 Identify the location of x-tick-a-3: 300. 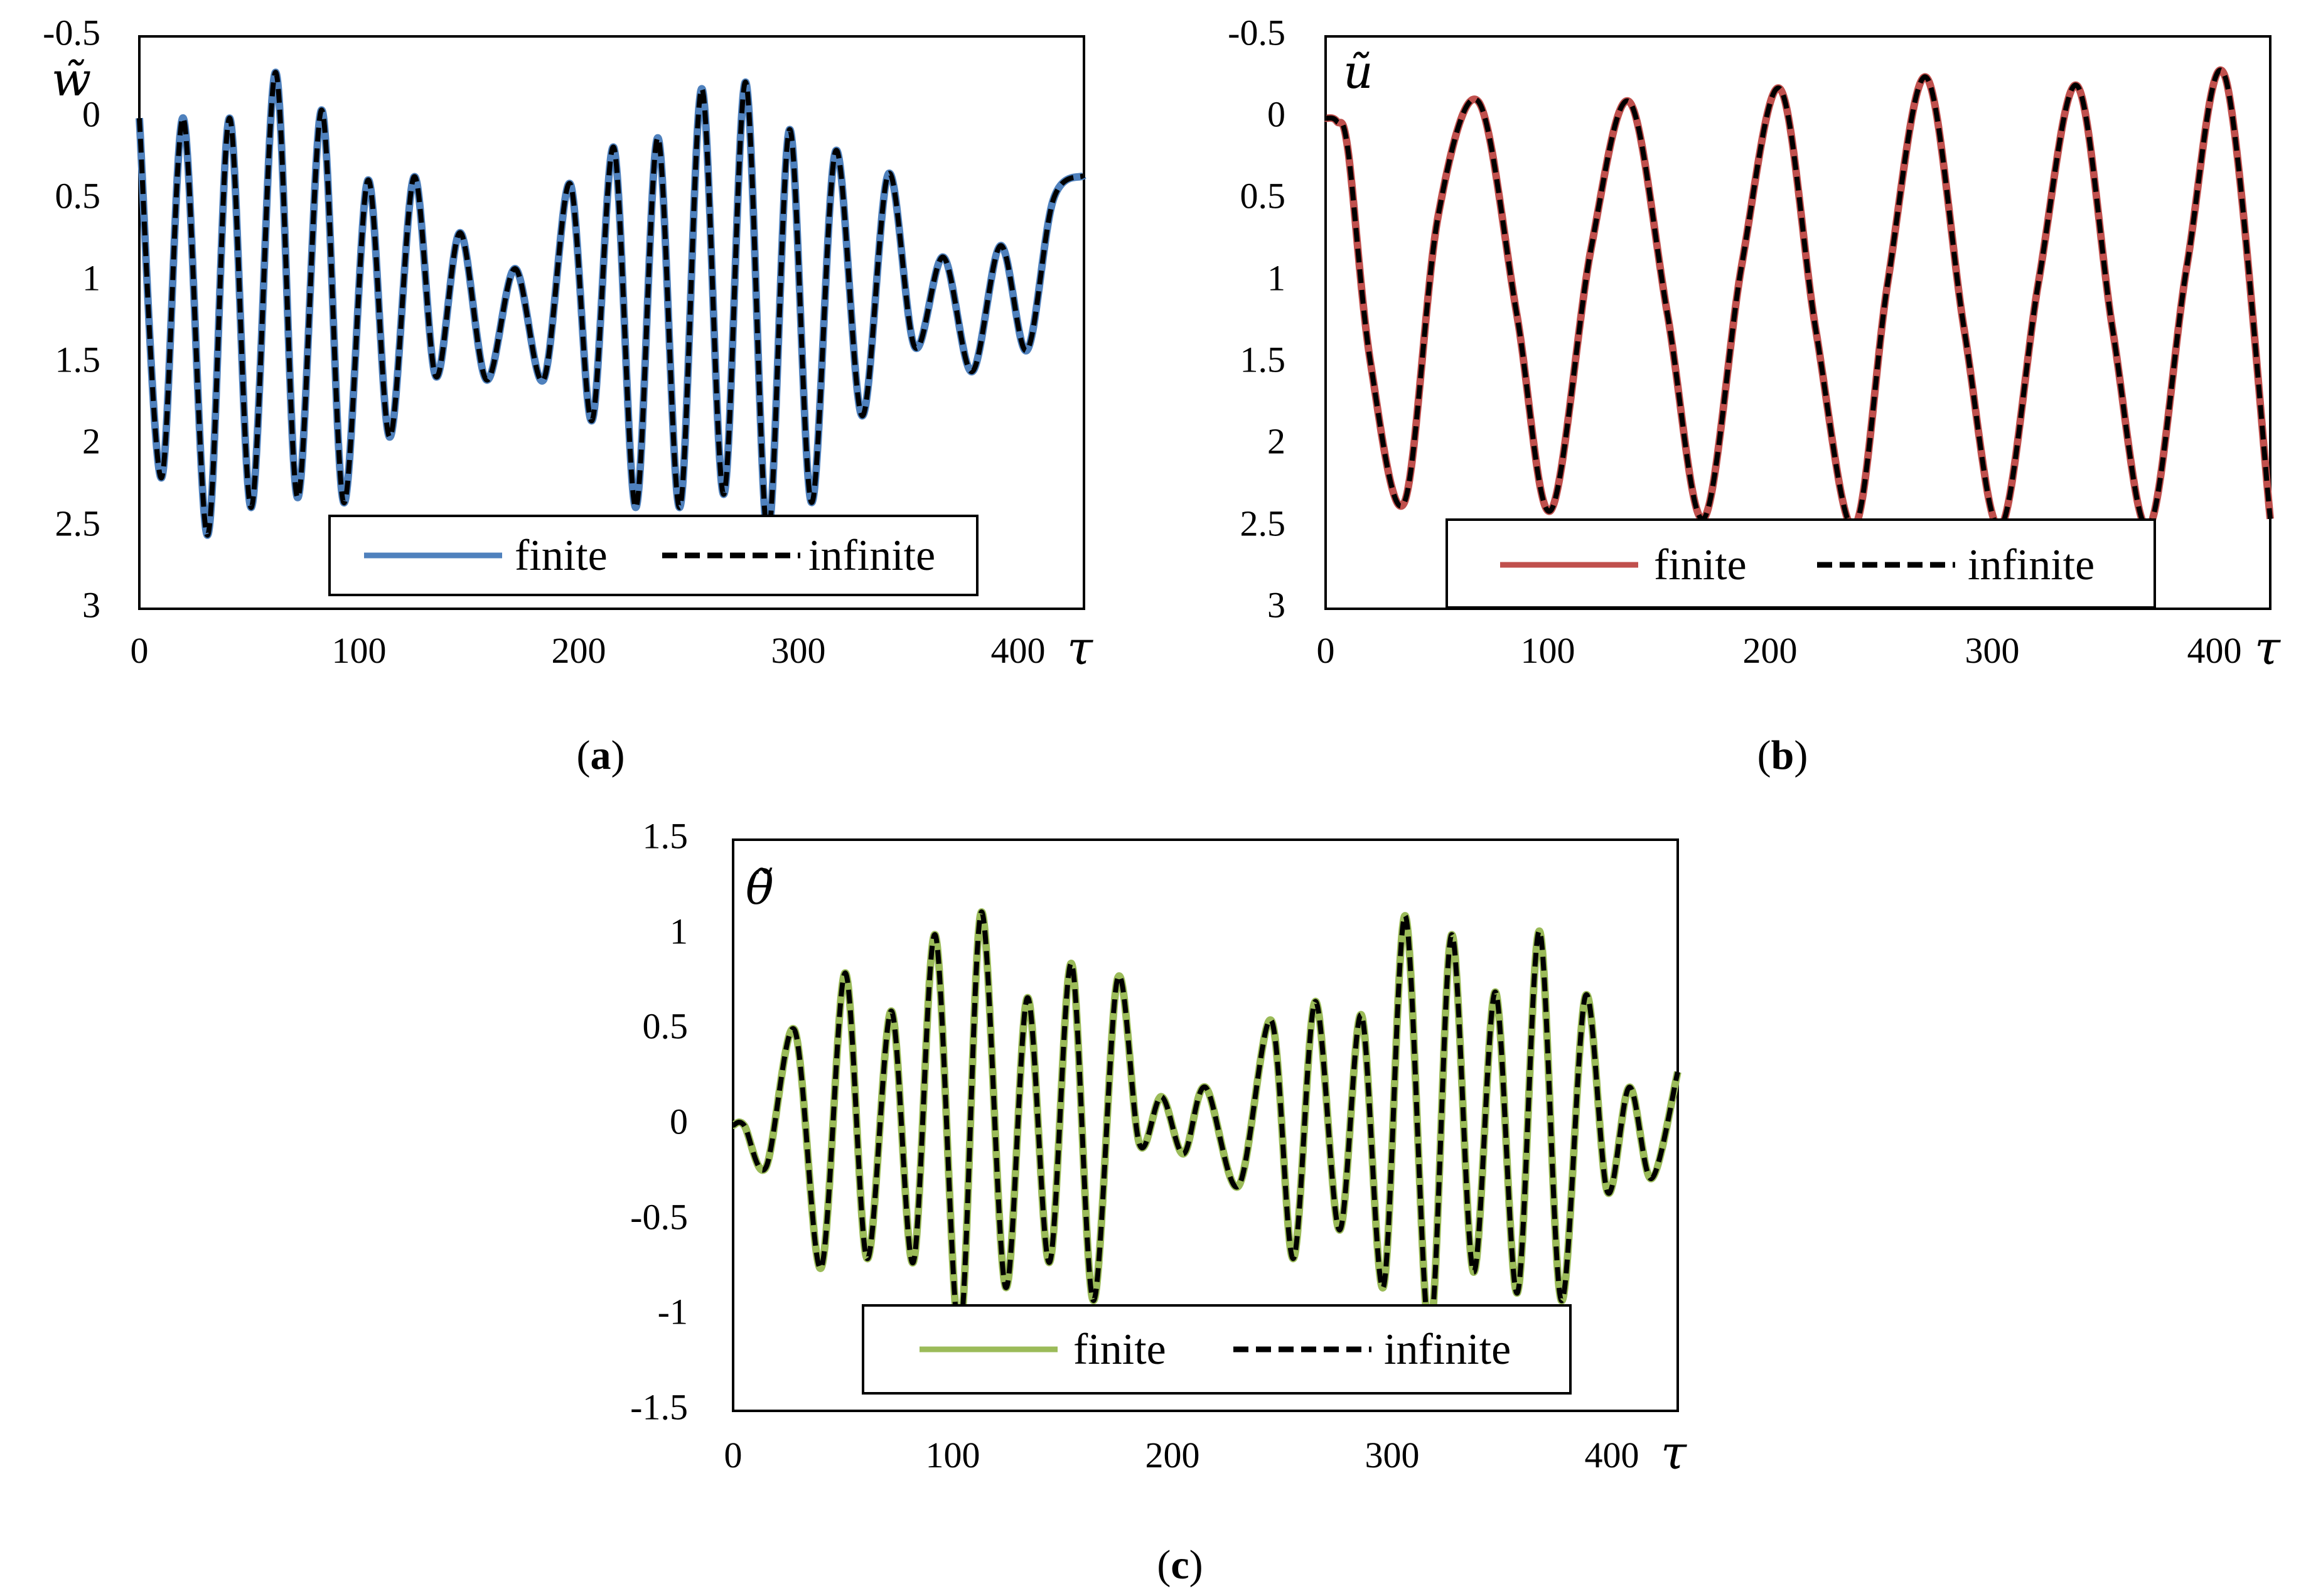
(798, 650).